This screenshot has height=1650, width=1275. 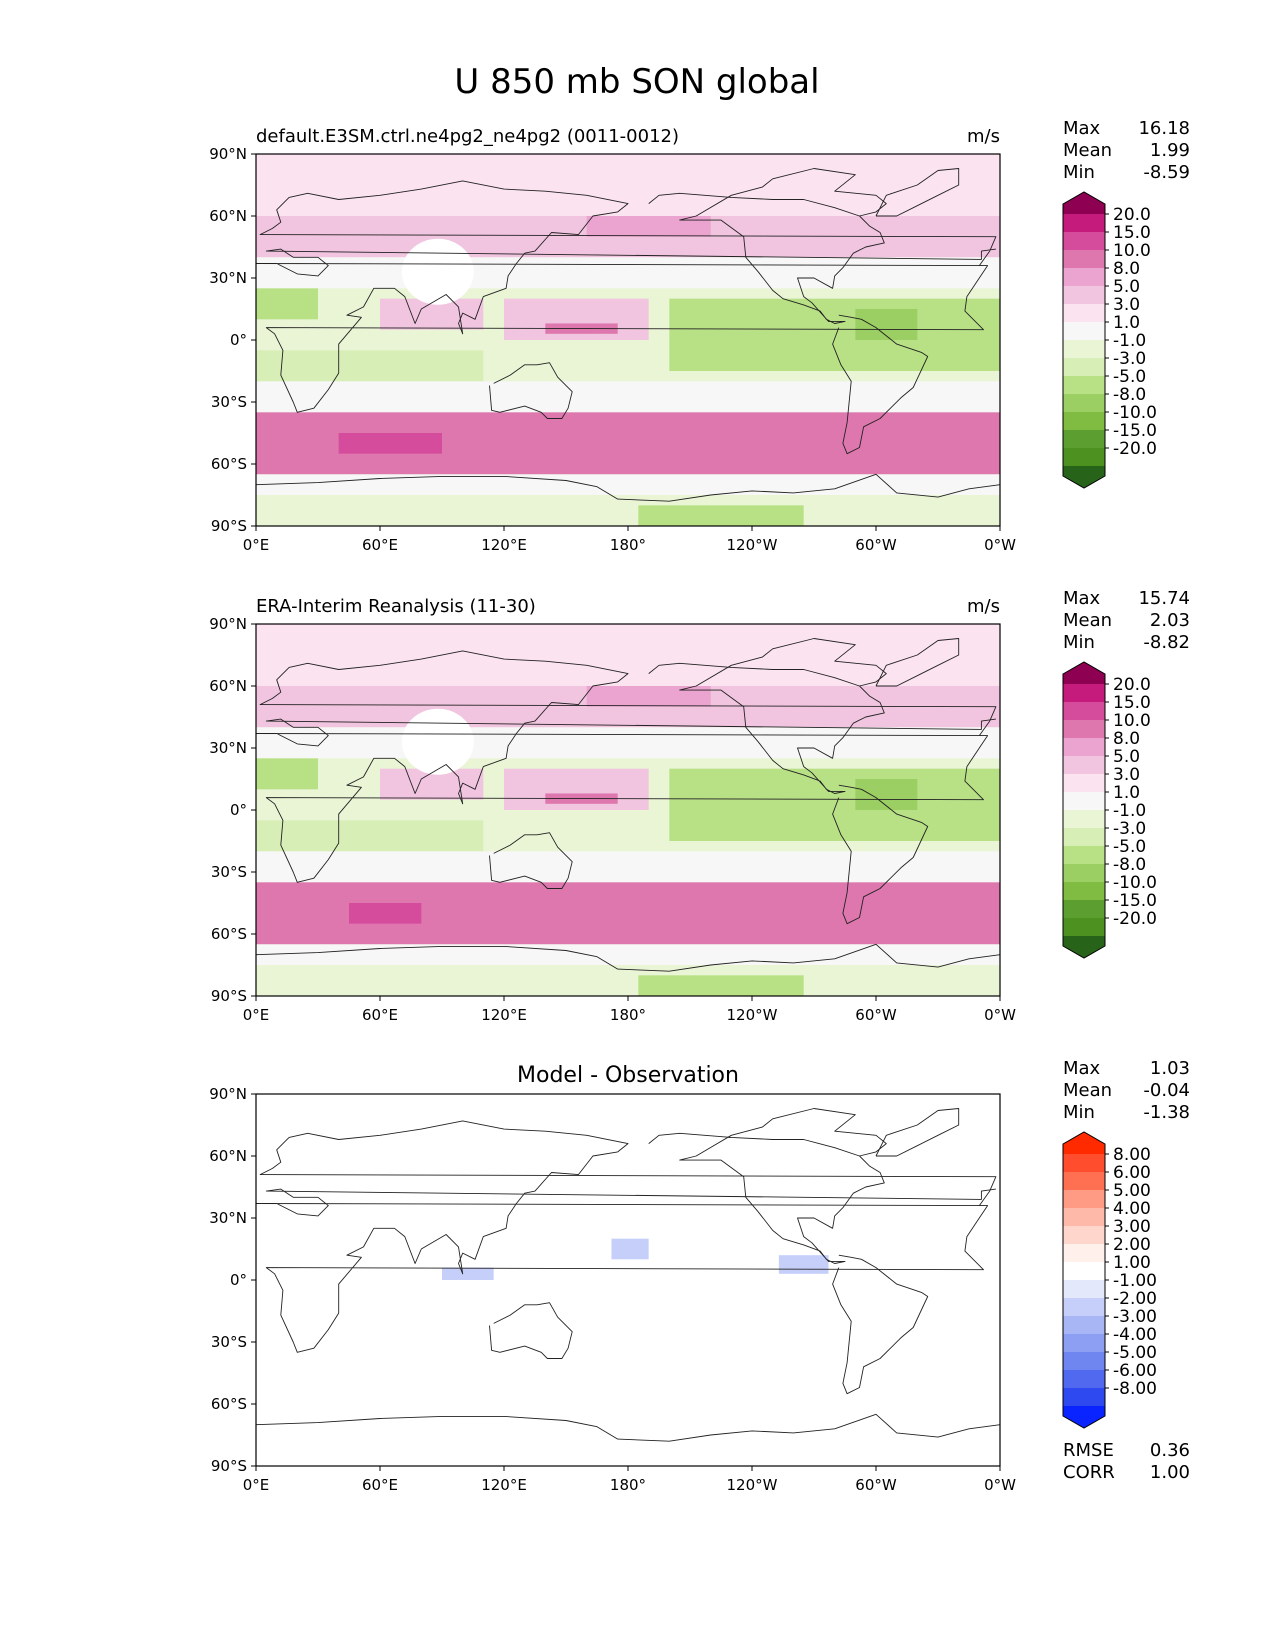 What do you see at coordinates (1166, 1090) in the screenshot?
I see `stat-value: -0.04` at bounding box center [1166, 1090].